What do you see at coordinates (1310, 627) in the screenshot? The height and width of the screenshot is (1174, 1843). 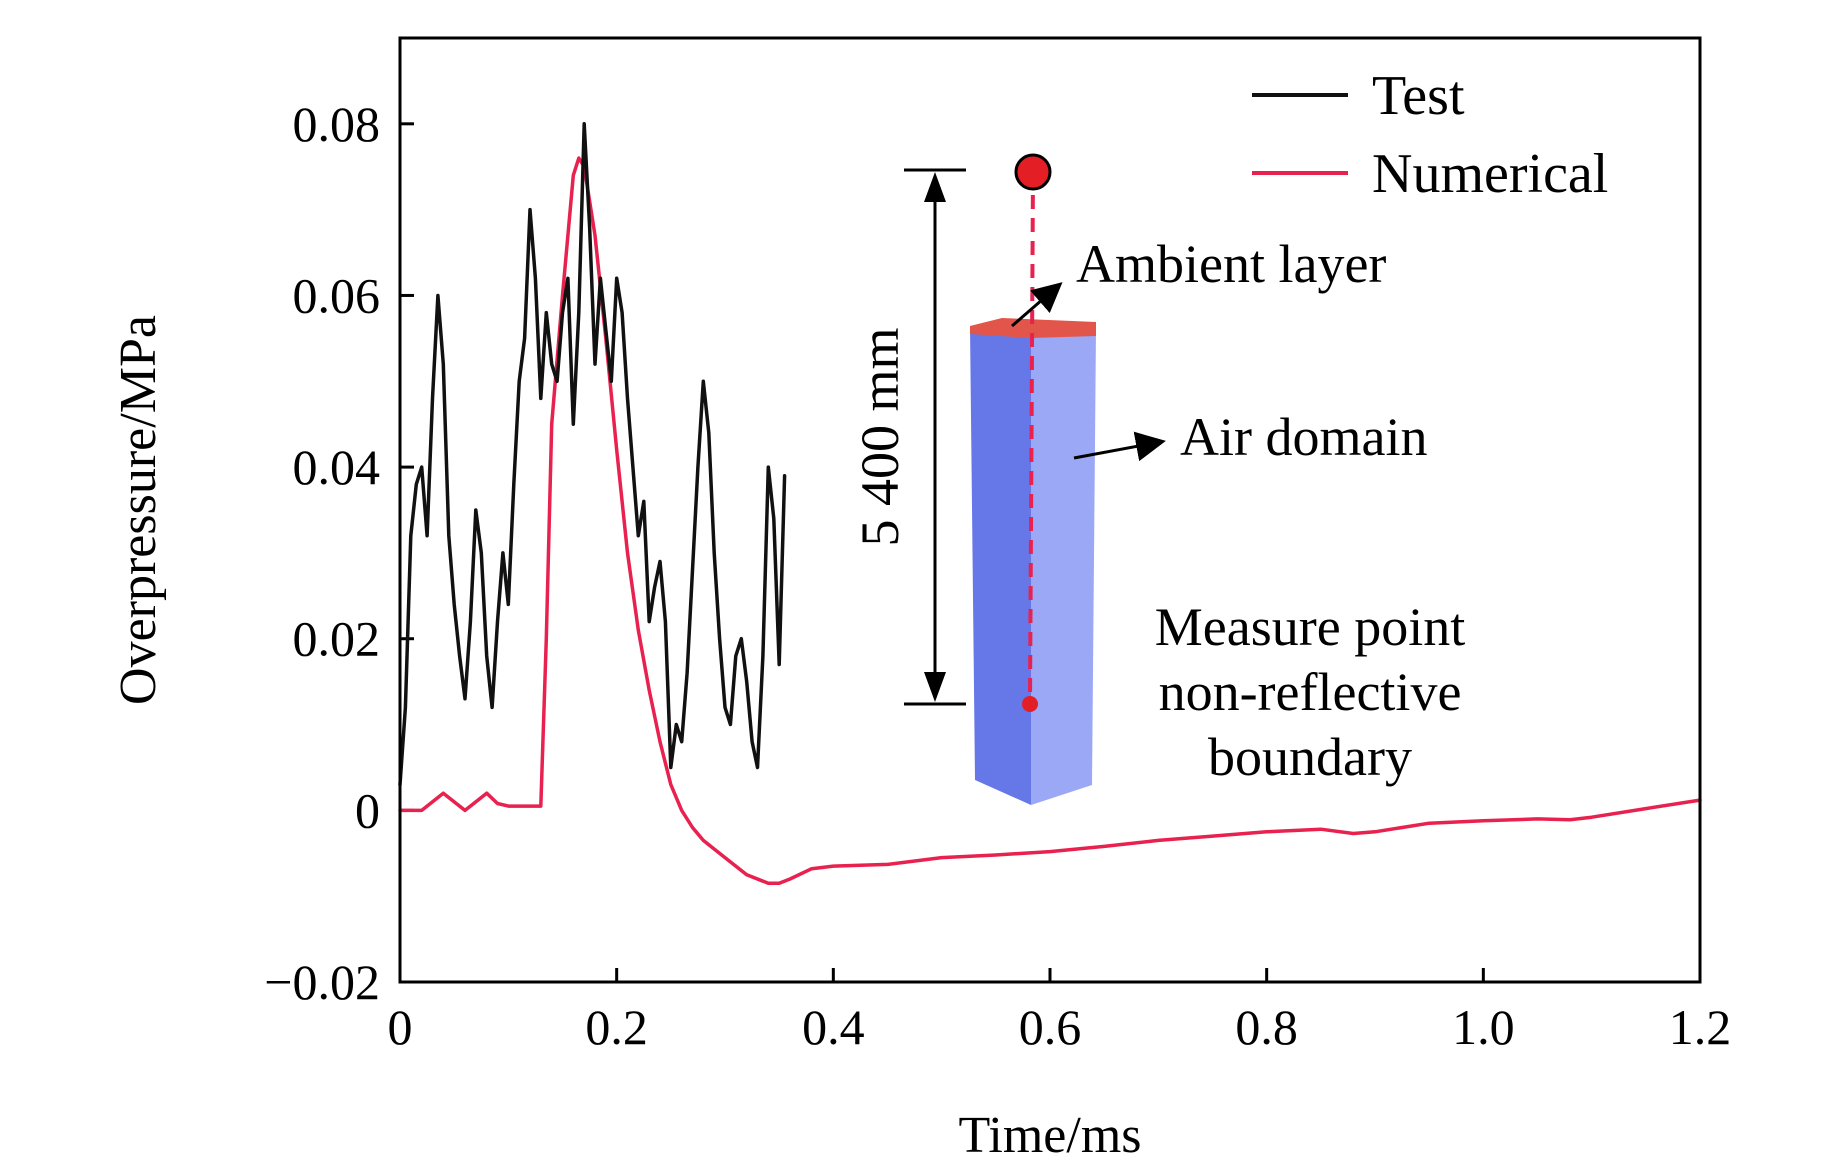 I see `measure-point-label: Measure point` at bounding box center [1310, 627].